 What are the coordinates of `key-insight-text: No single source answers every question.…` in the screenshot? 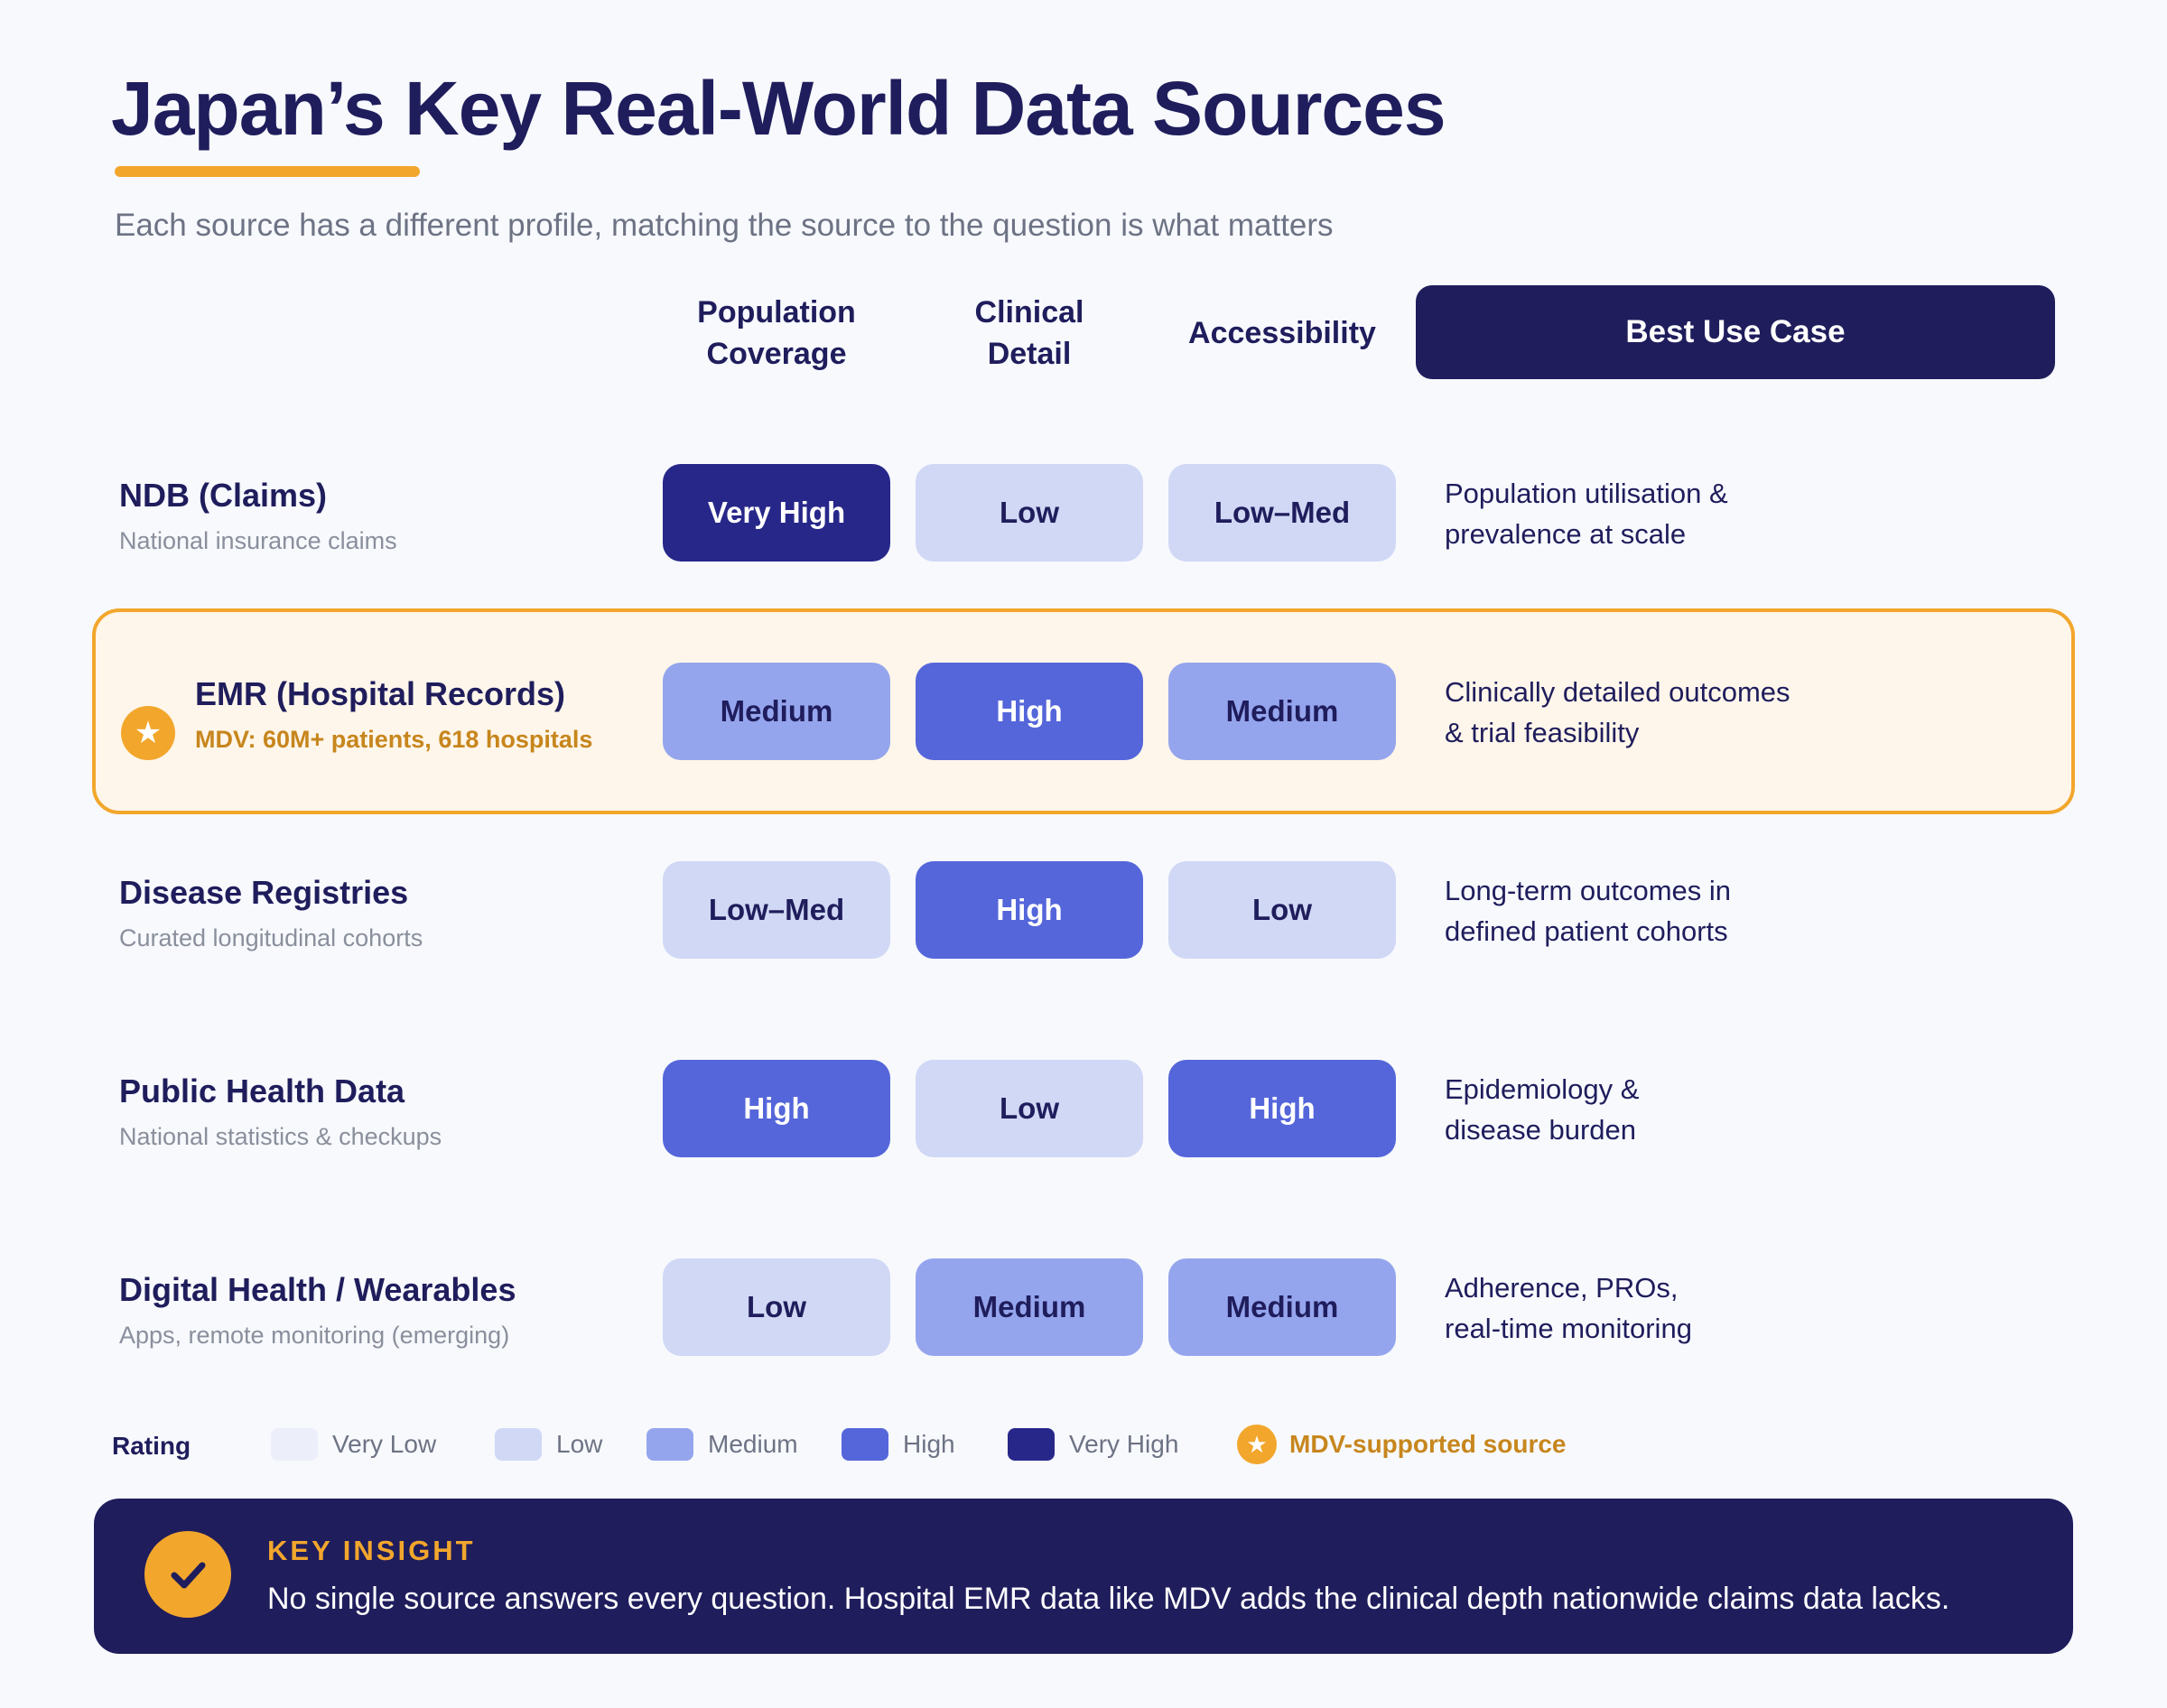 It's located at (1108, 1599).